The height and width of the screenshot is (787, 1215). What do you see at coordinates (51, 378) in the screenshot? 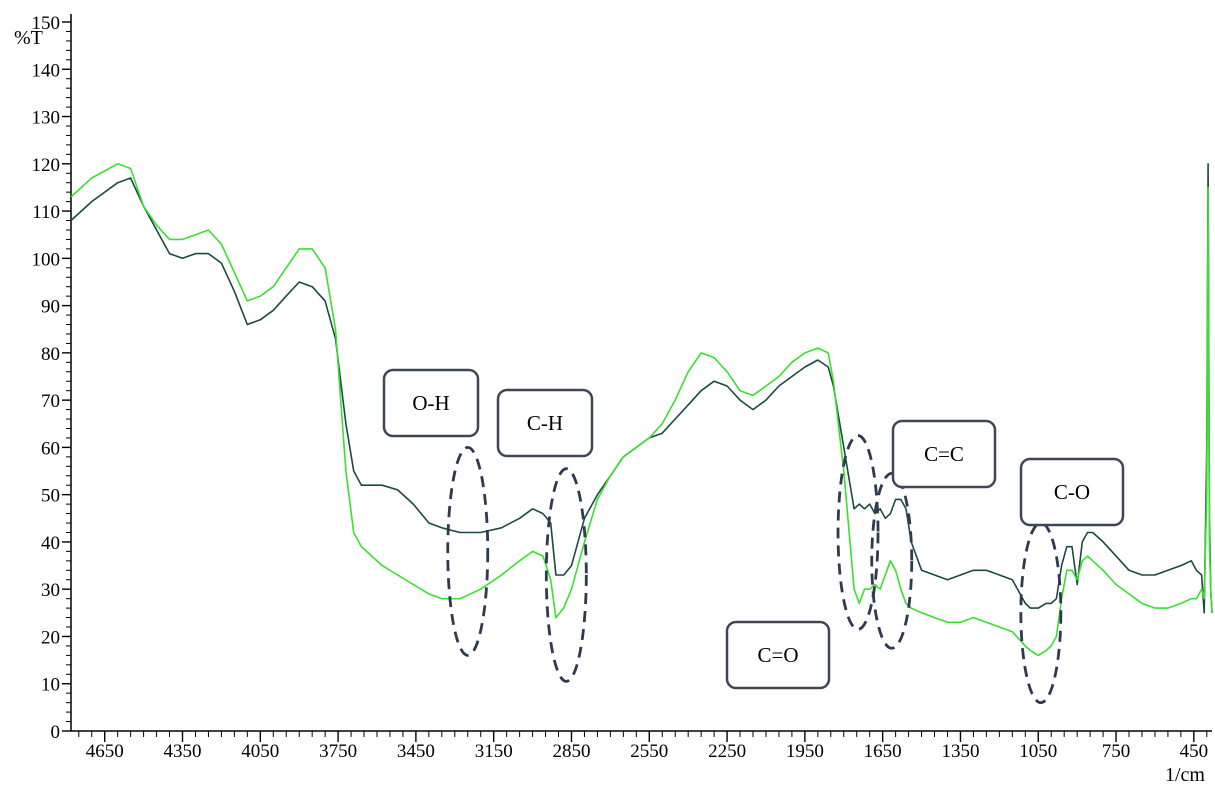
I see `y-axis-ticks: 0 10 20 30 40 50 60 70 80 90 100 110 120 130 140 150` at bounding box center [51, 378].